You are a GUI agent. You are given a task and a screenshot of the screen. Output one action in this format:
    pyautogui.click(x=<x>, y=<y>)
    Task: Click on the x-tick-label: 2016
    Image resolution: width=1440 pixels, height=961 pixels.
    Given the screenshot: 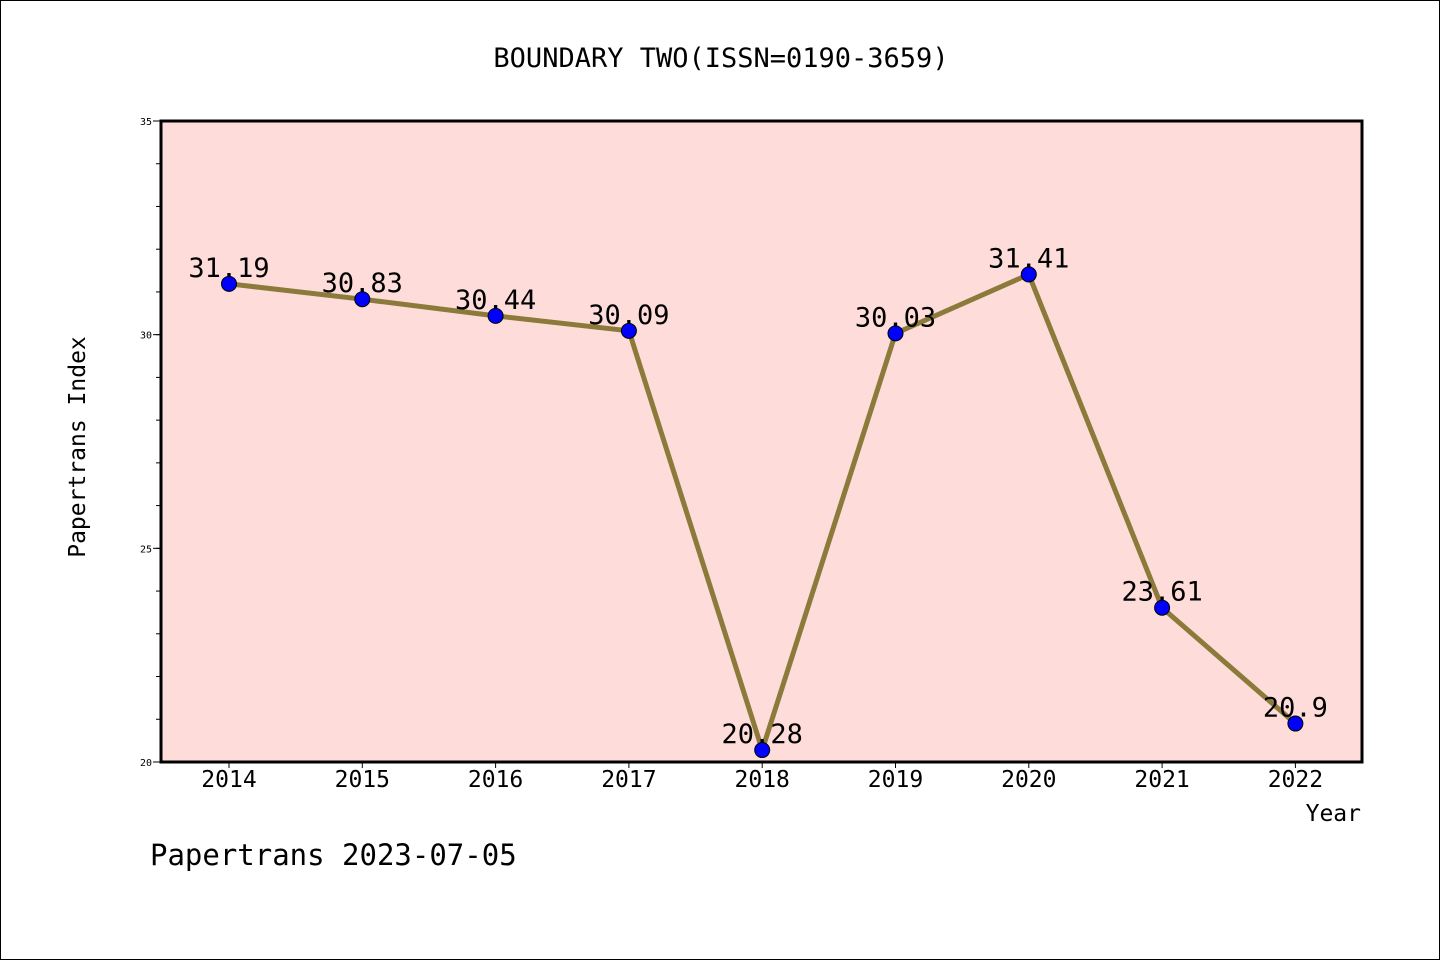 What is the action you would take?
    pyautogui.click(x=495, y=780)
    